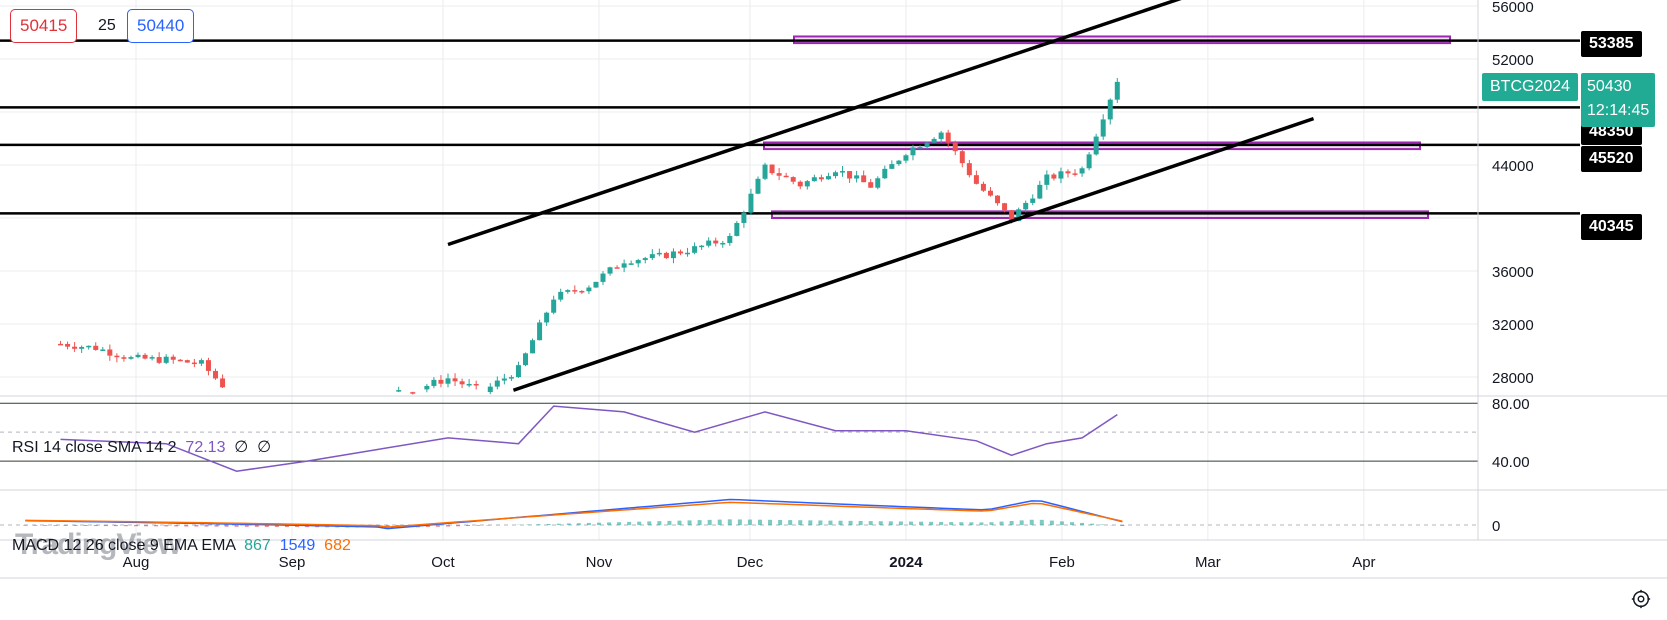  What do you see at coordinates (1609, 86) in the screenshot?
I see `last-price: 50430` at bounding box center [1609, 86].